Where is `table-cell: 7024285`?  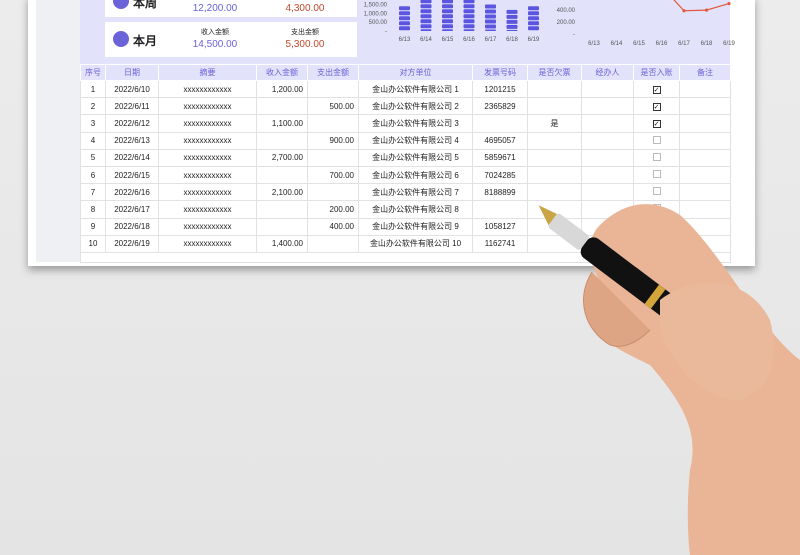
table-cell: 7024285 is located at coordinates (500, 175).